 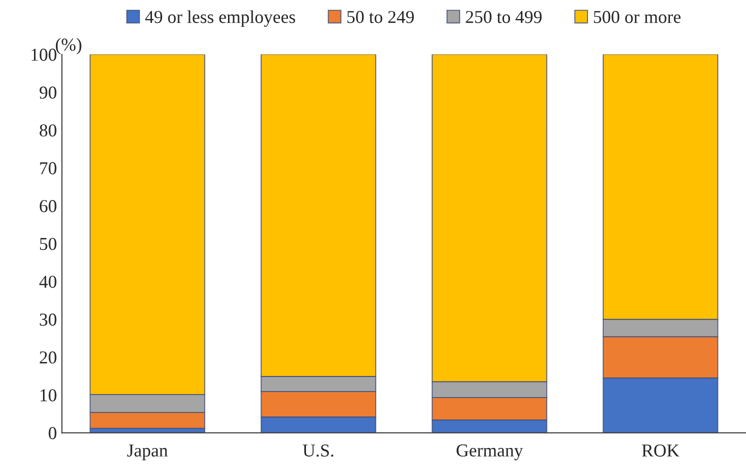 What do you see at coordinates (637, 17) in the screenshot?
I see `legend-label: 500 or more` at bounding box center [637, 17].